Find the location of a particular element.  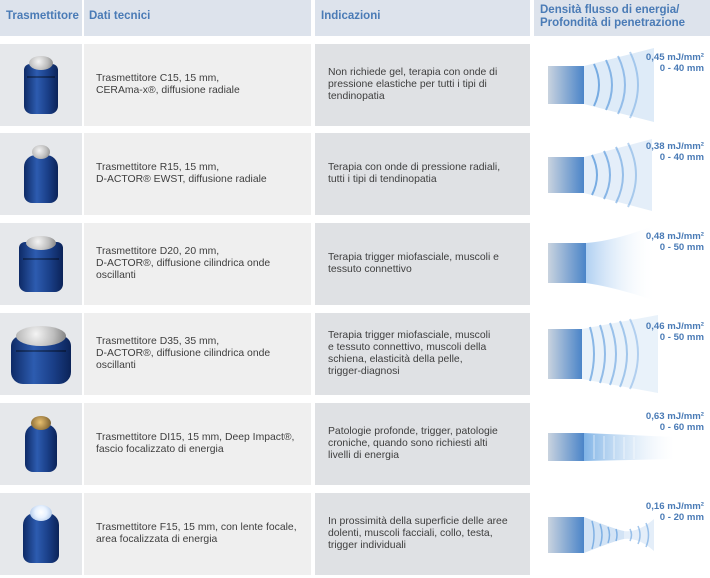

row-5-tech-line2: fascio focalizzato di energia is located at coordinates (160, 449).